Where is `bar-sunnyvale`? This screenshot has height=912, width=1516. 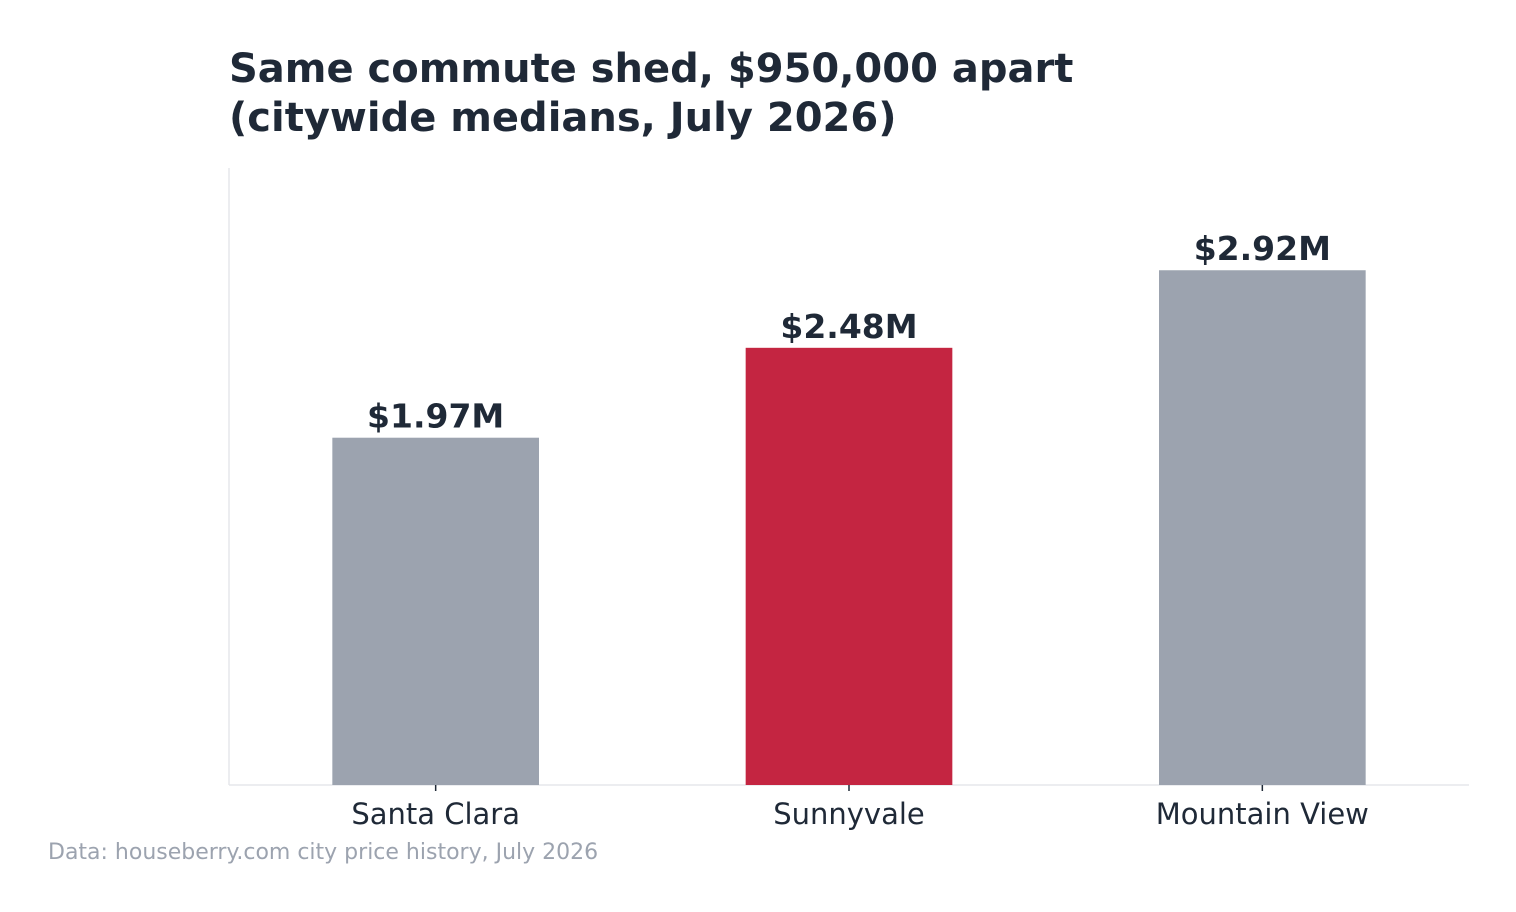
bar-sunnyvale is located at coordinates (849, 566).